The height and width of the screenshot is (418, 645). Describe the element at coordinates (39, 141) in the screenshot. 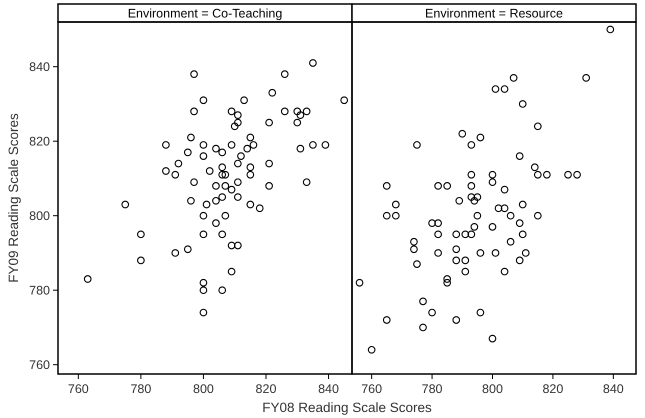

I see `y-tick-label: 820` at that location.